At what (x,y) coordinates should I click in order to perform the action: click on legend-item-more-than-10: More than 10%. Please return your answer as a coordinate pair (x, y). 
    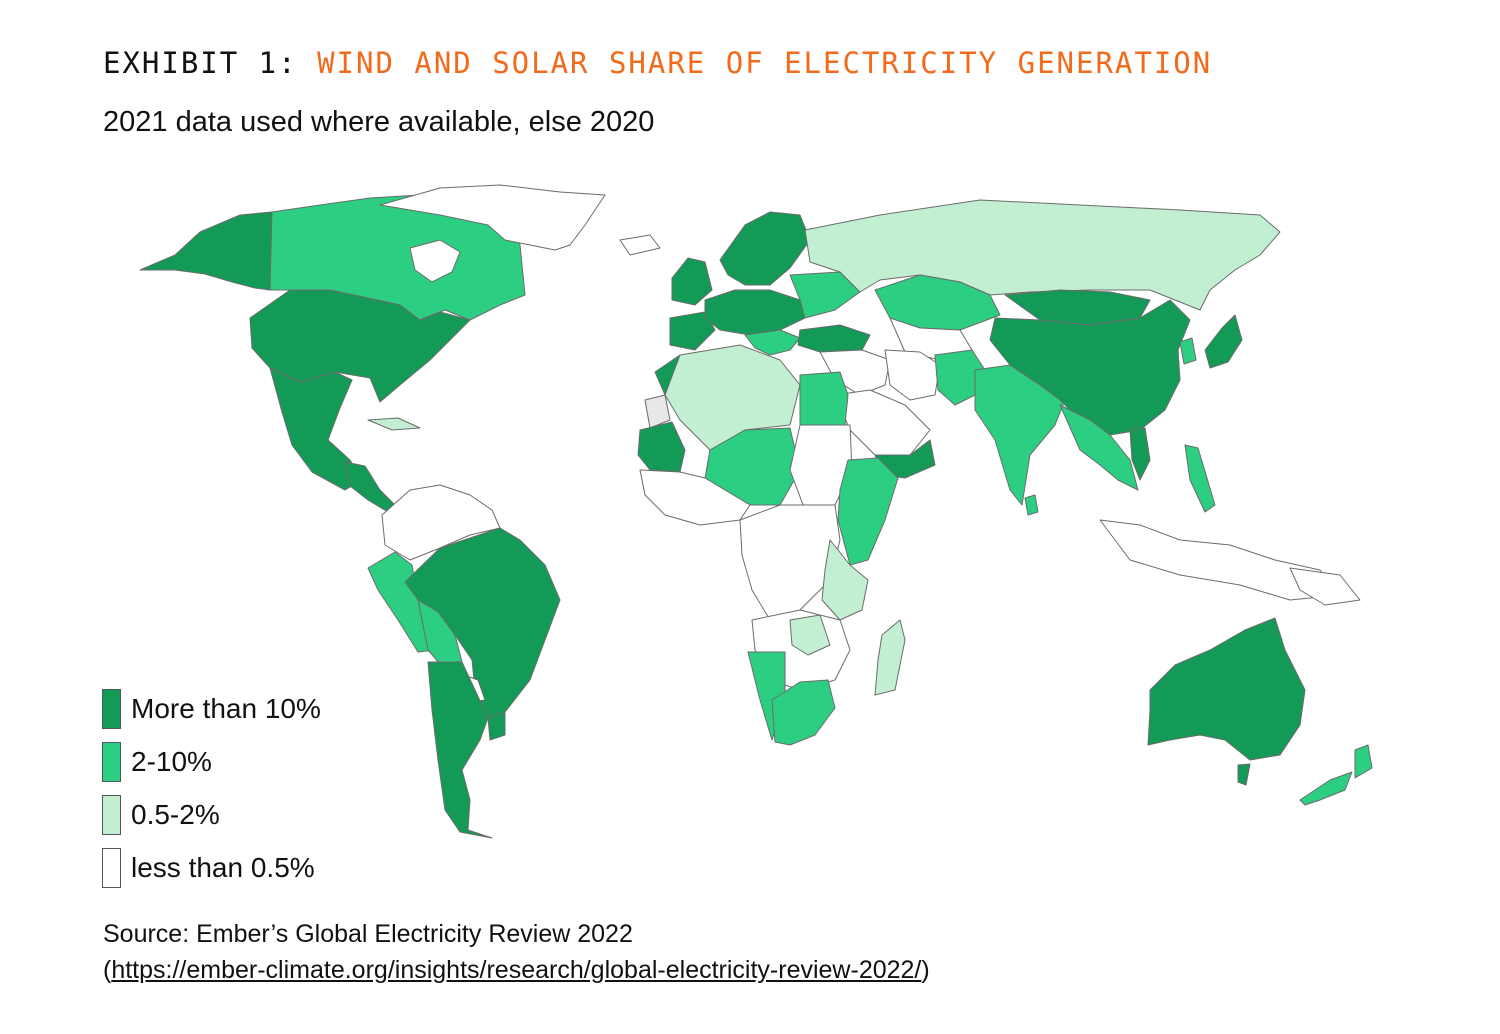
    Looking at the image, I should click on (211, 709).